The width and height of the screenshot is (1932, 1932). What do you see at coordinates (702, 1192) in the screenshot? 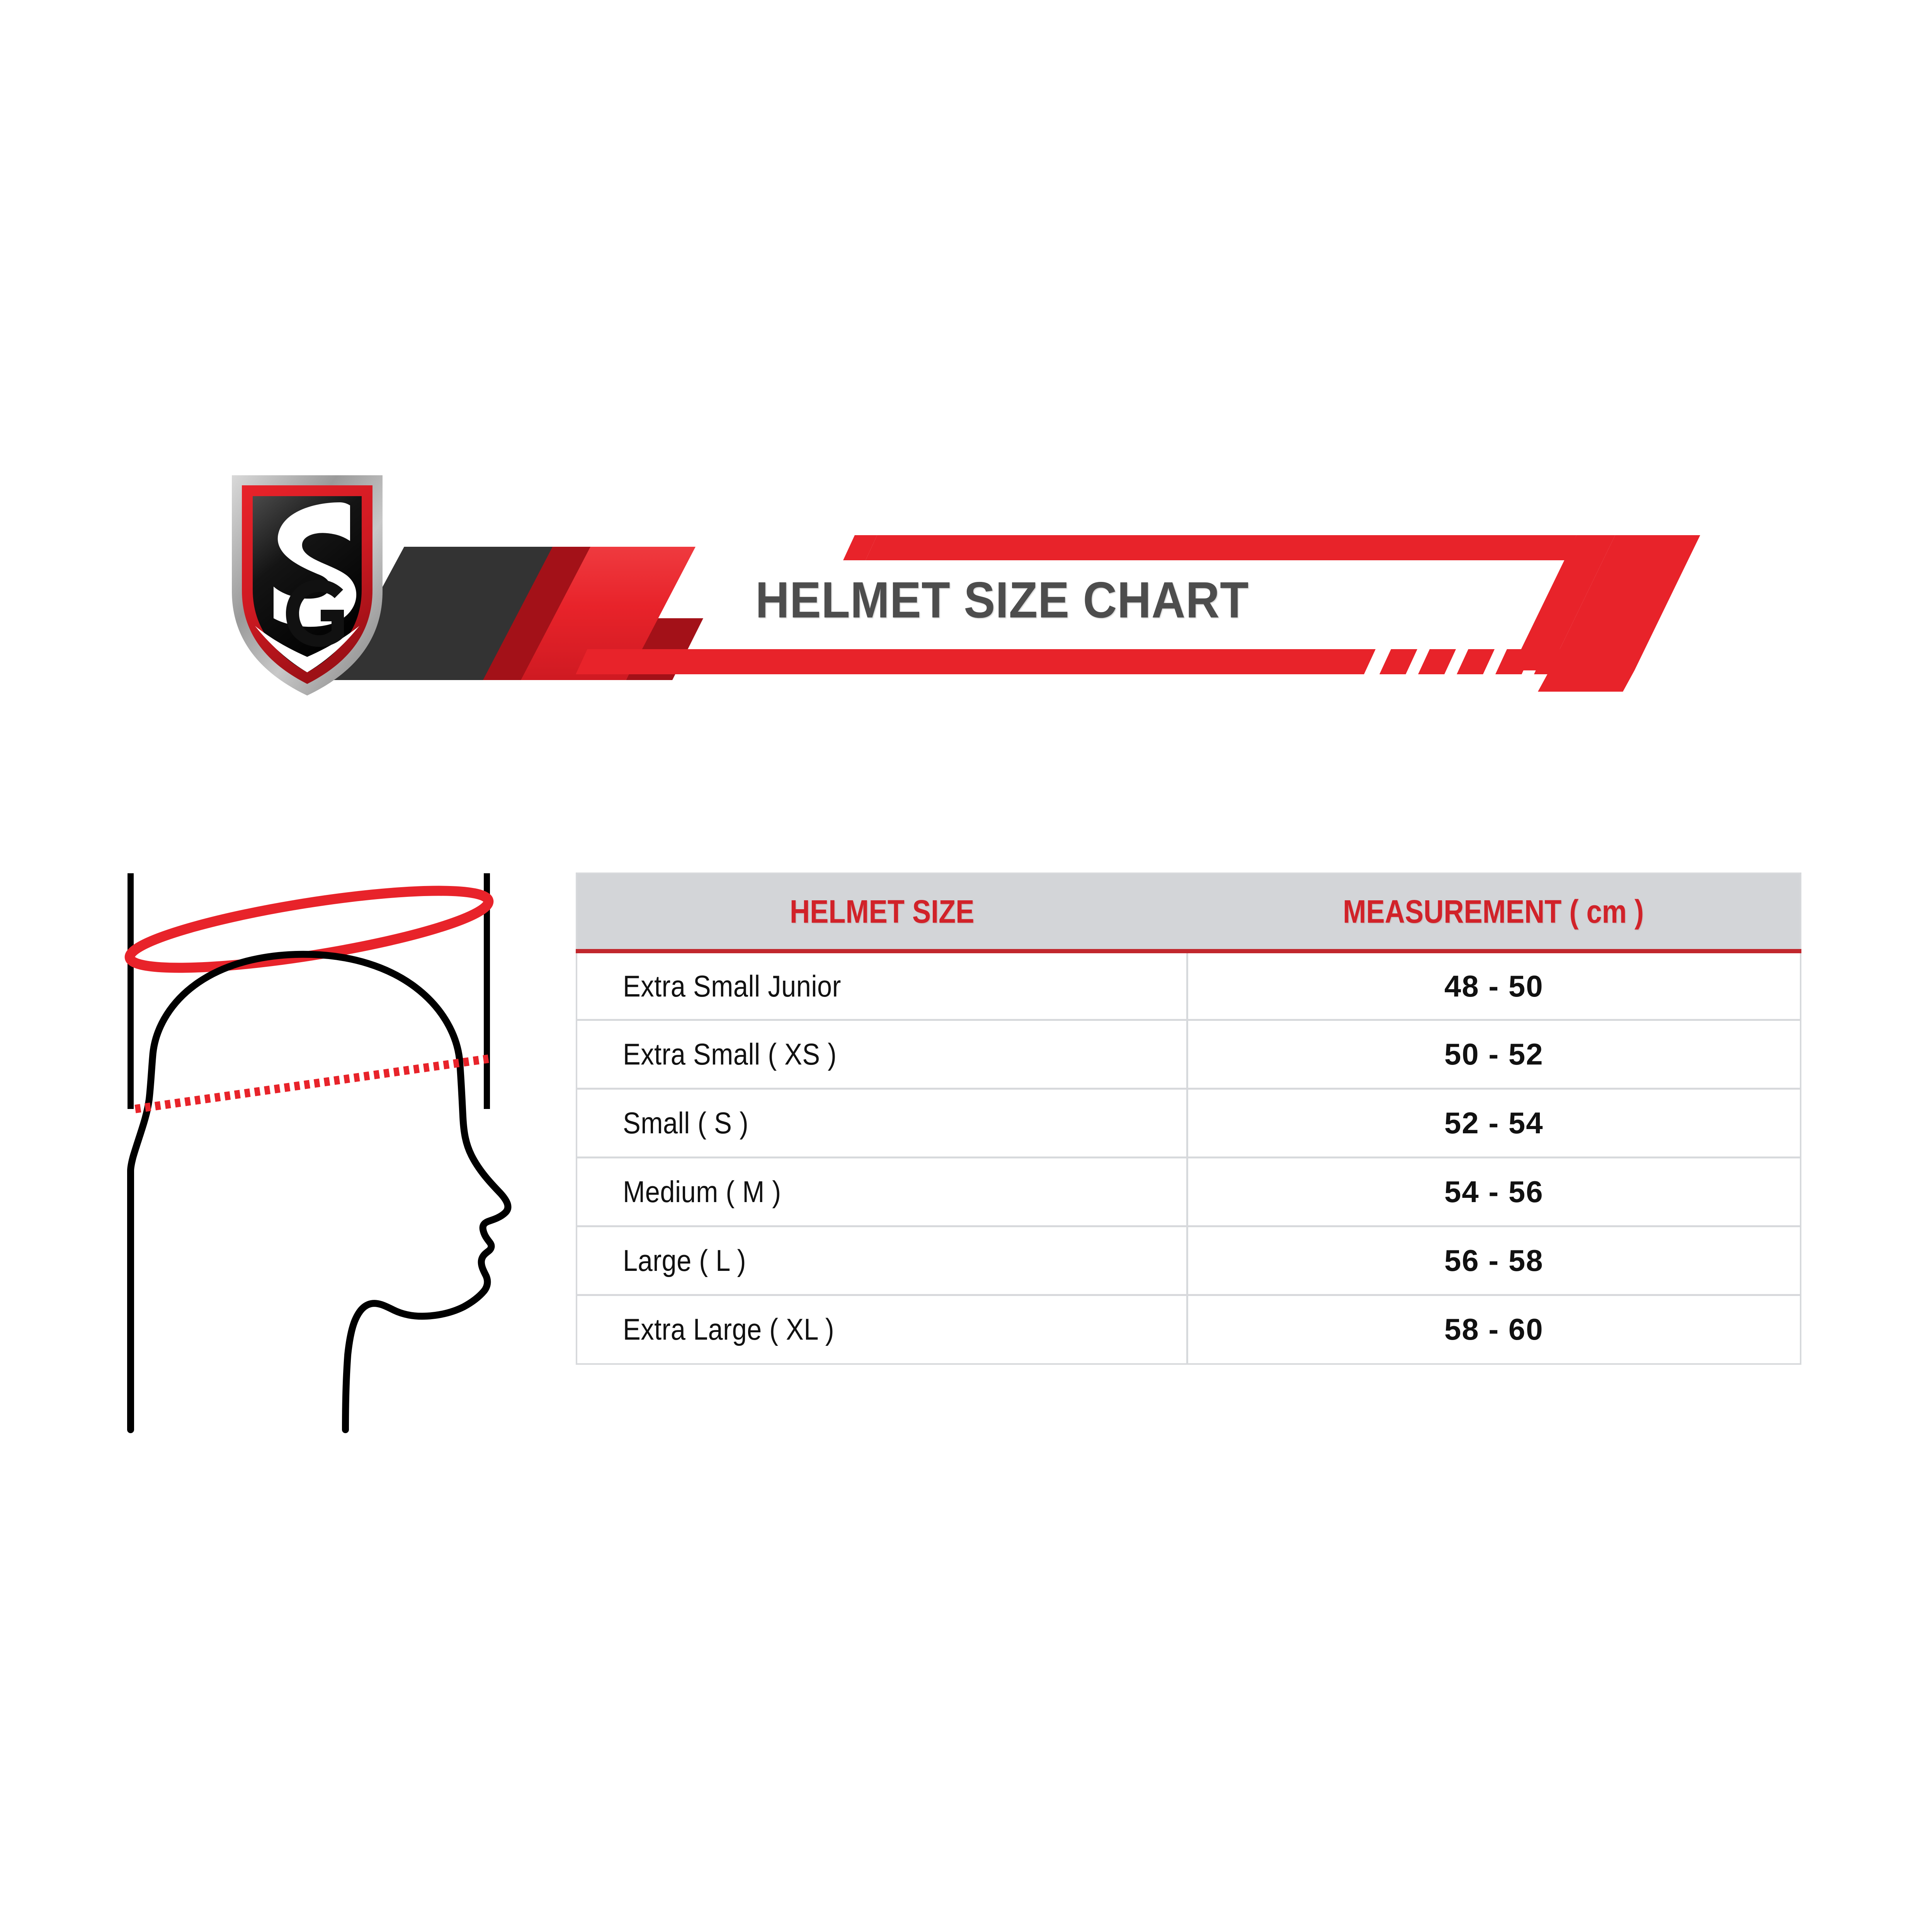
I see `size-label: Medium ( M )` at bounding box center [702, 1192].